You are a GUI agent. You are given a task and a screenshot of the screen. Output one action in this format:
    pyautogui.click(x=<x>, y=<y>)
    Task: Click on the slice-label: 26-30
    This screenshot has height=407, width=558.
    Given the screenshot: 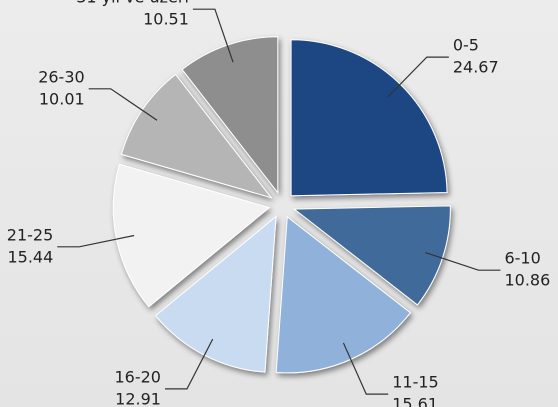 What is the action you would take?
    pyautogui.click(x=61, y=76)
    